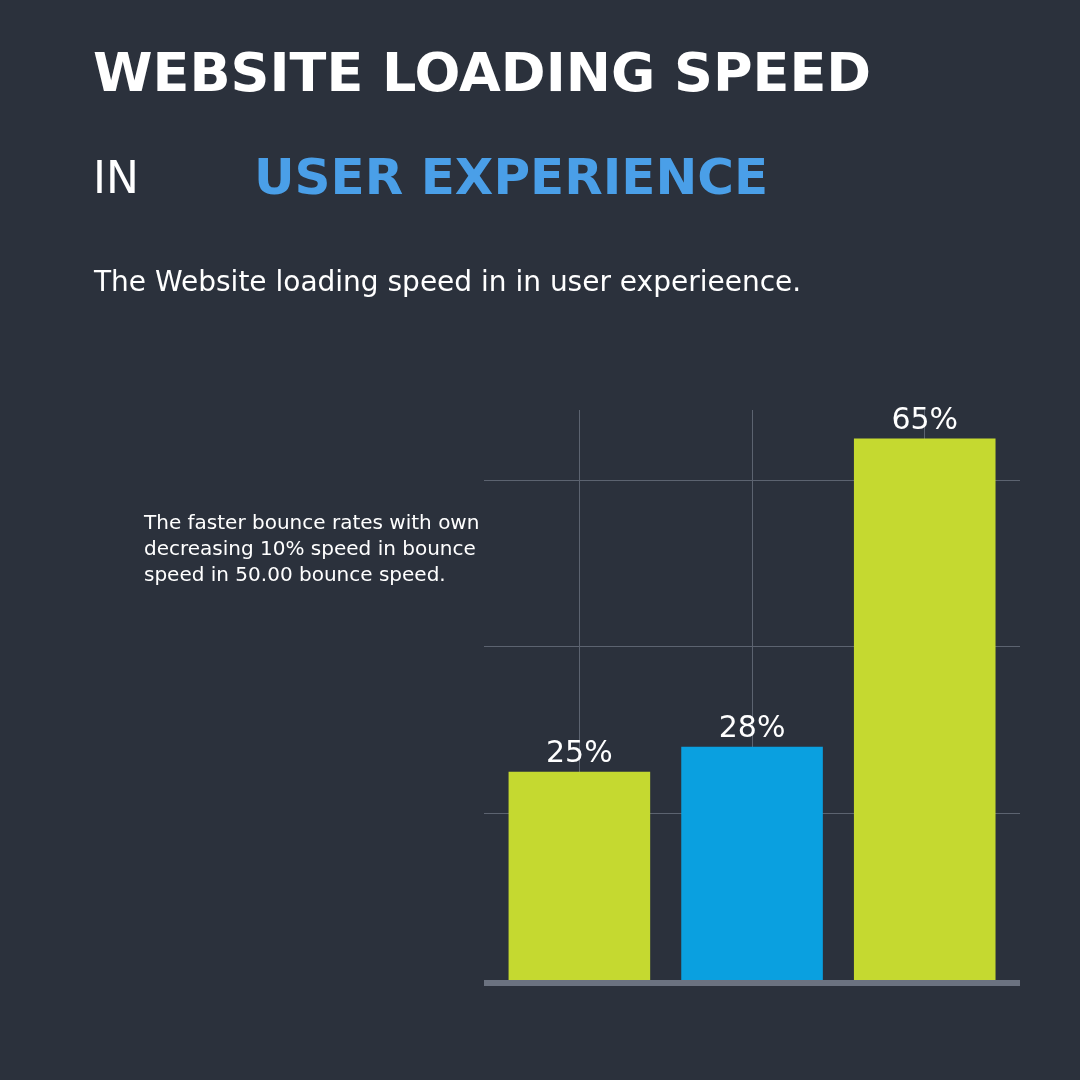 Image resolution: width=1080 pixels, height=1080 pixels. Describe the element at coordinates (482, 72) in the screenshot. I see `chart-title: WEBSITE LOADING SPEED` at that location.